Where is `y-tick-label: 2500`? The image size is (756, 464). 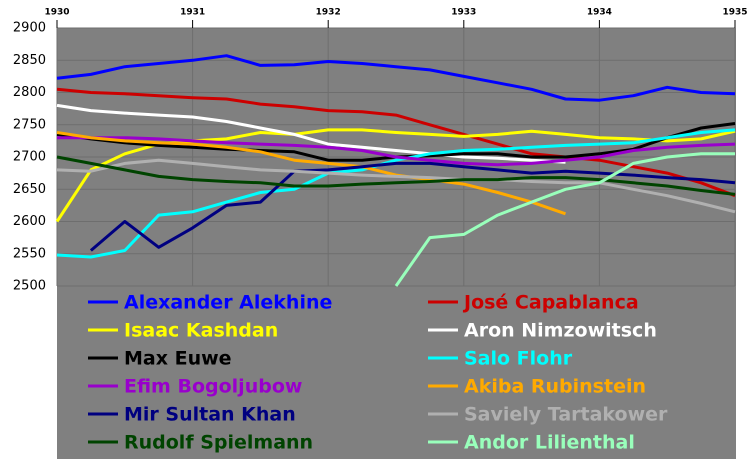 y-tick-label: 2500 is located at coordinates (29, 286).